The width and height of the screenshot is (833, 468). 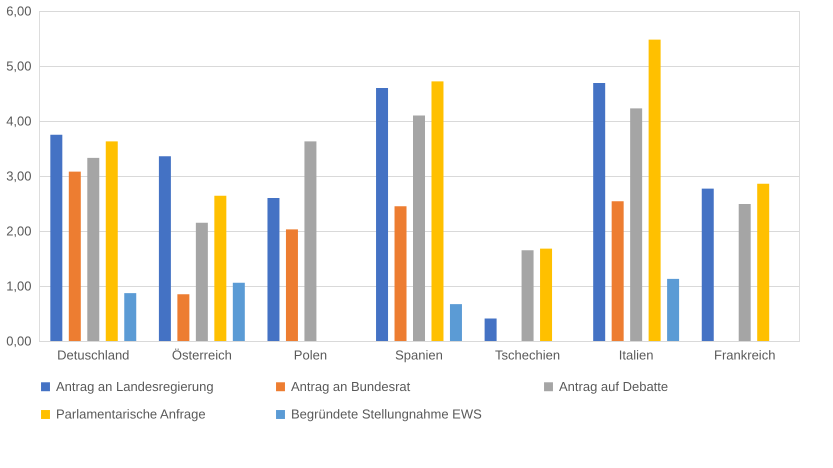 What do you see at coordinates (135, 386) in the screenshot?
I see `legend-label: Antrag an Landesregierung` at bounding box center [135, 386].